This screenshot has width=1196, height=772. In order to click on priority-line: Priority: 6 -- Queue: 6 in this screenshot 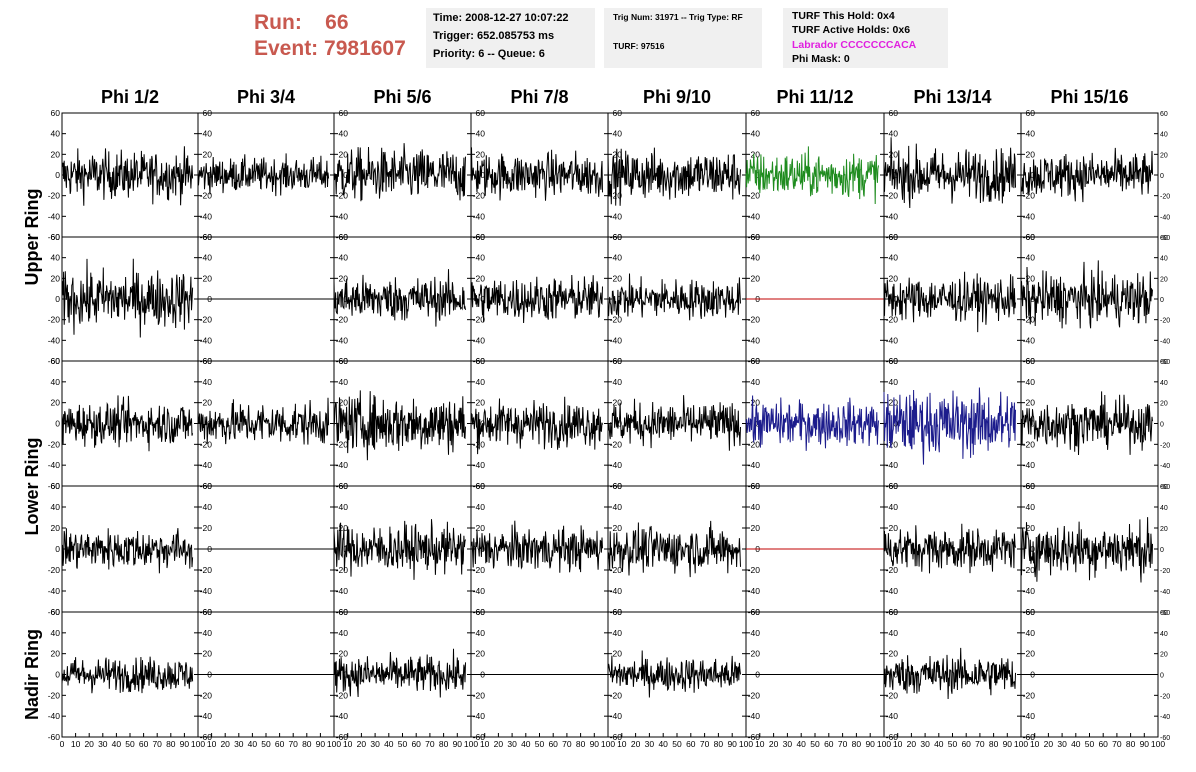, I will do `click(489, 54)`.